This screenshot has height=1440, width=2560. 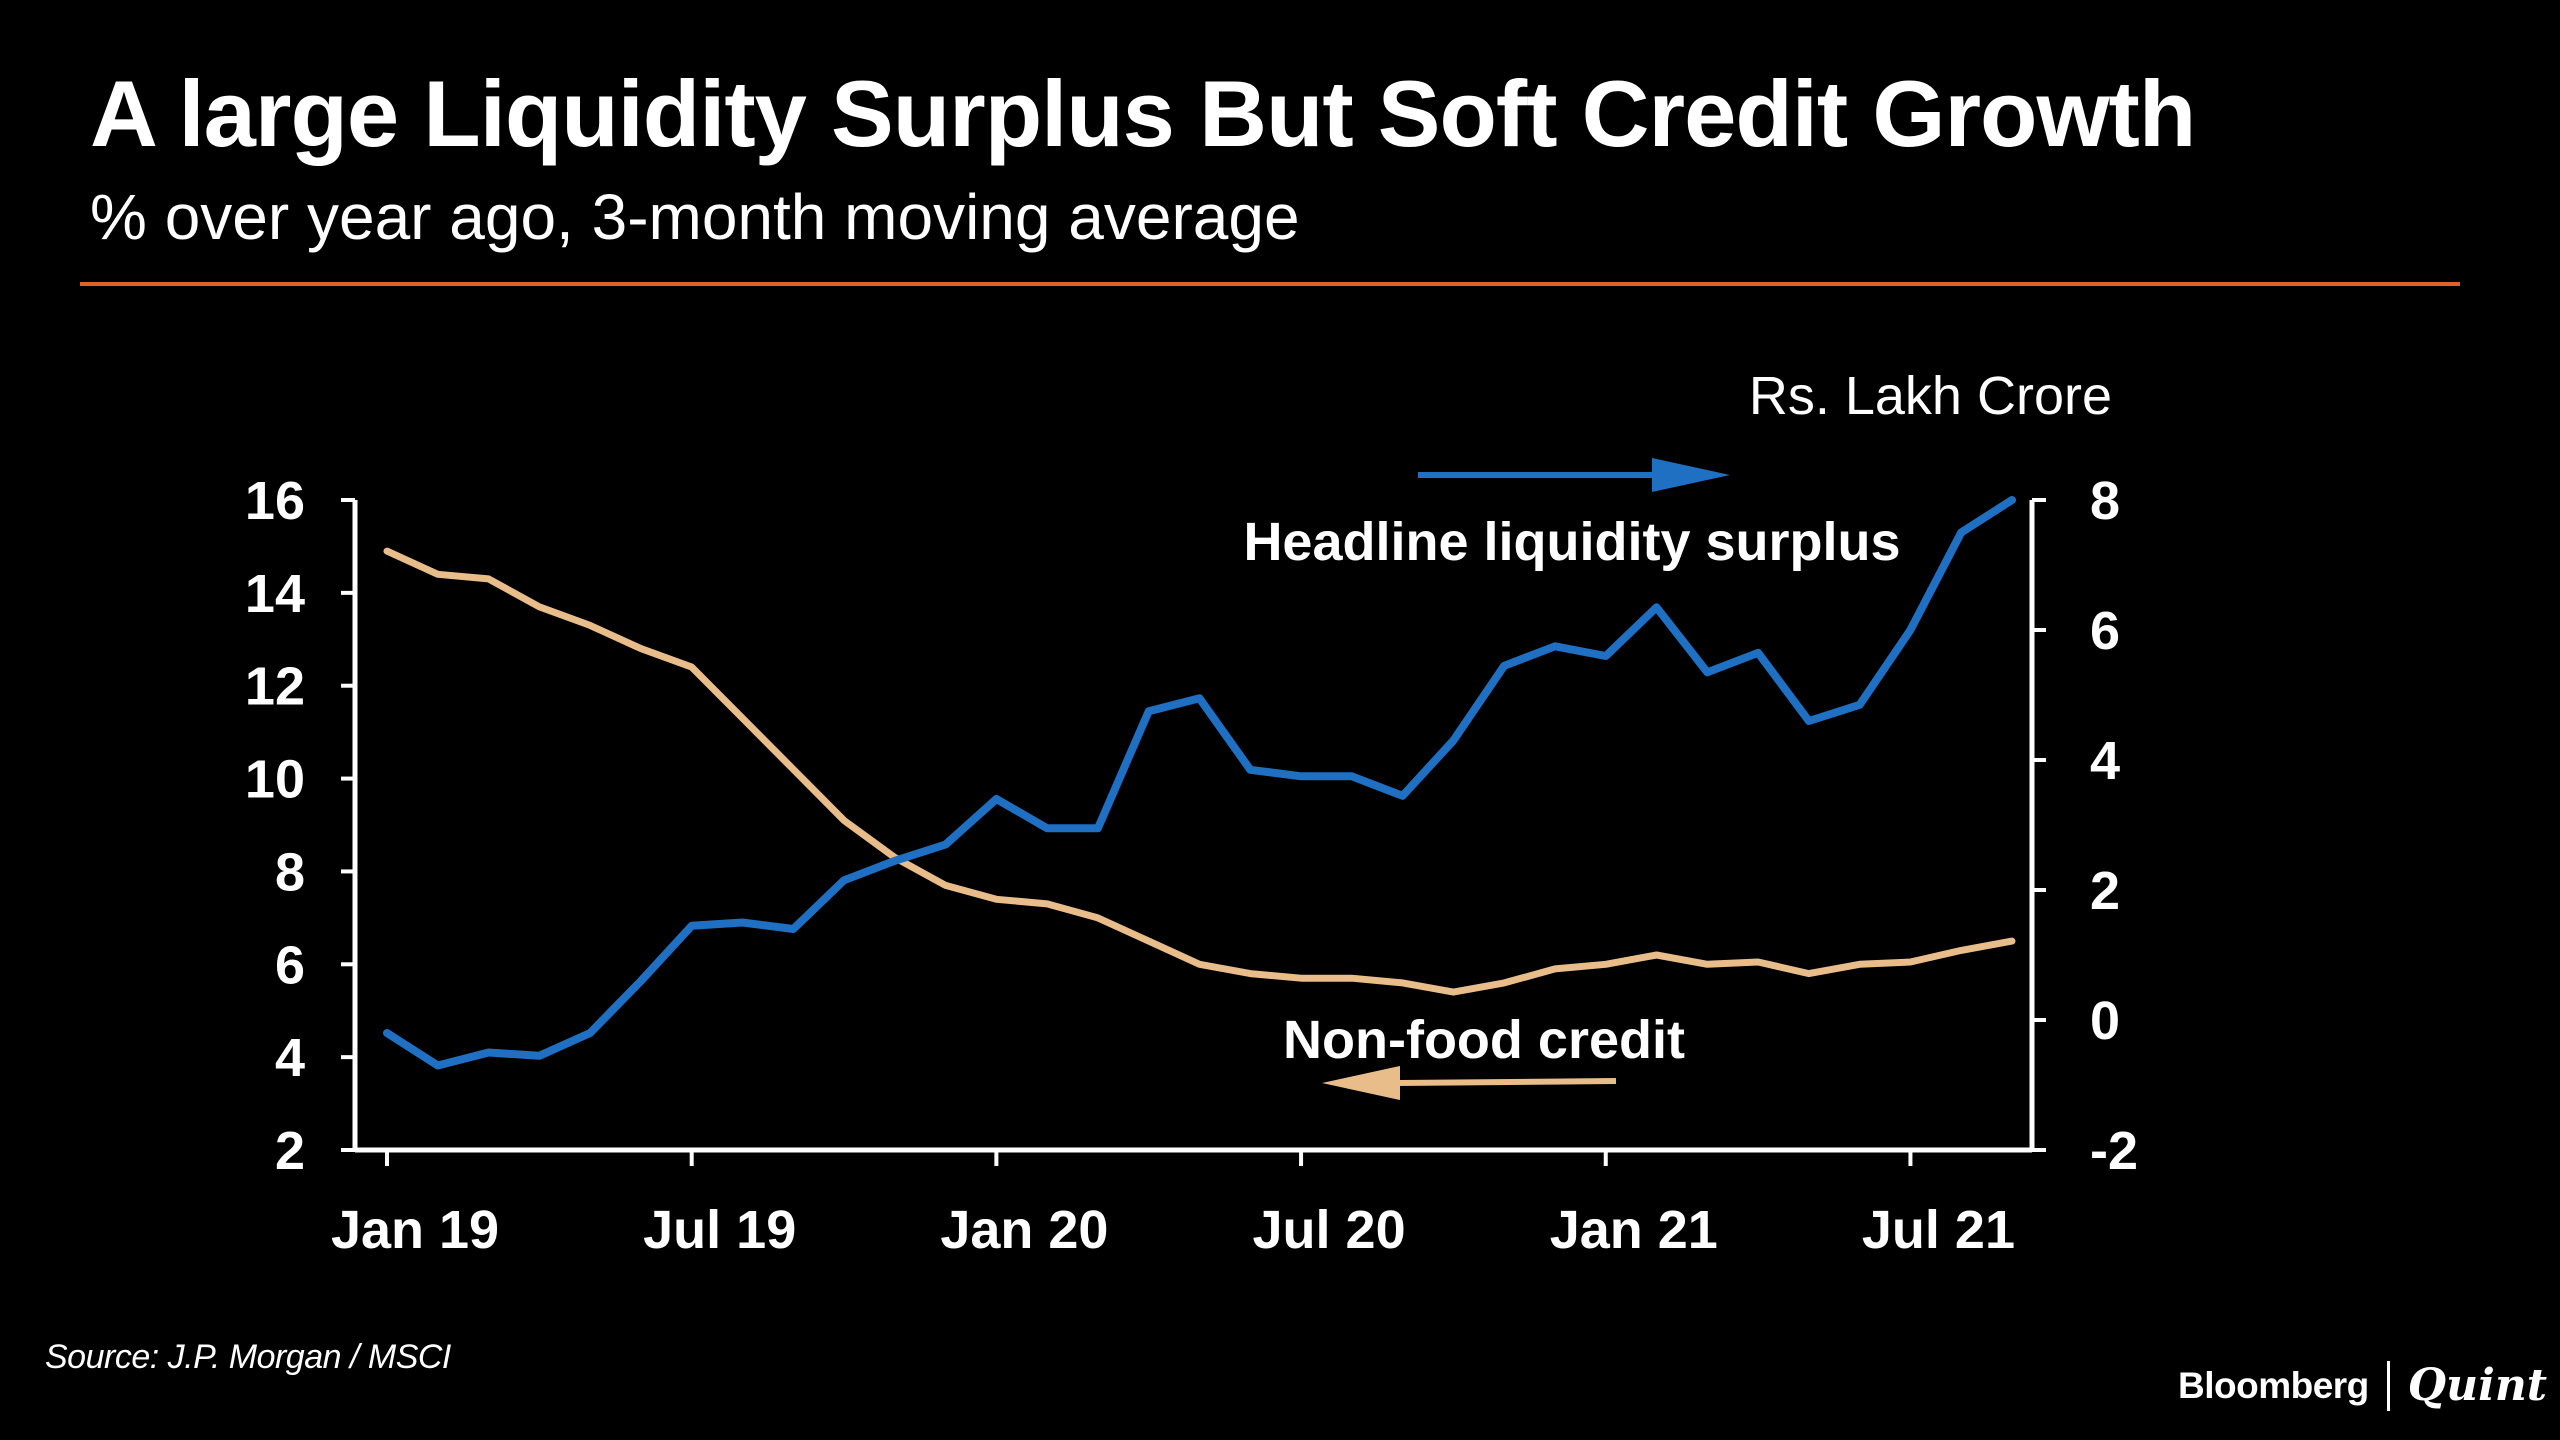 What do you see at coordinates (2105, 501) in the screenshot?
I see `right-axis-tick-label: 8` at bounding box center [2105, 501].